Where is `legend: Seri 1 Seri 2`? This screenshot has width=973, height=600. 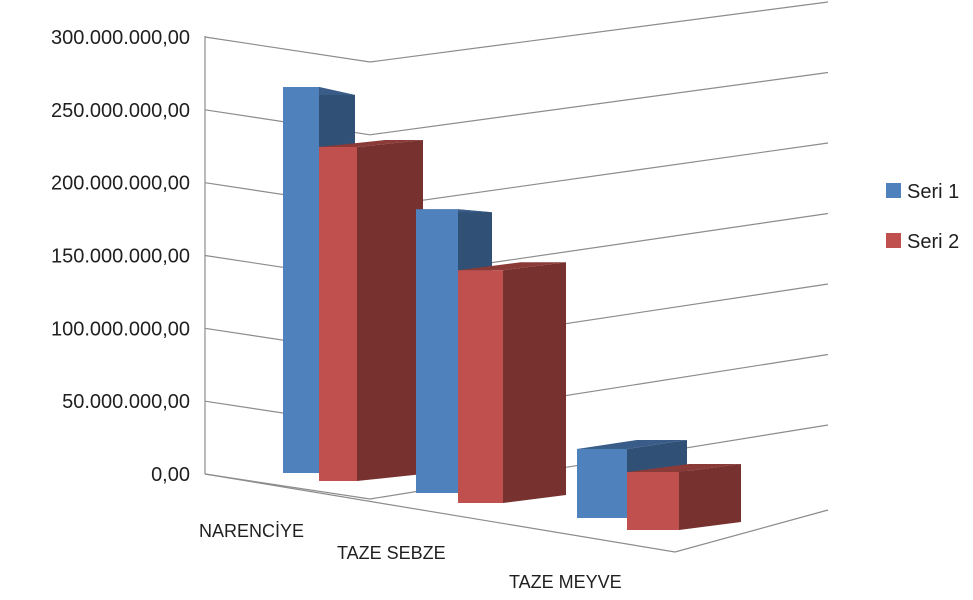
legend: Seri 1 Seri 2 is located at coordinates (922, 217).